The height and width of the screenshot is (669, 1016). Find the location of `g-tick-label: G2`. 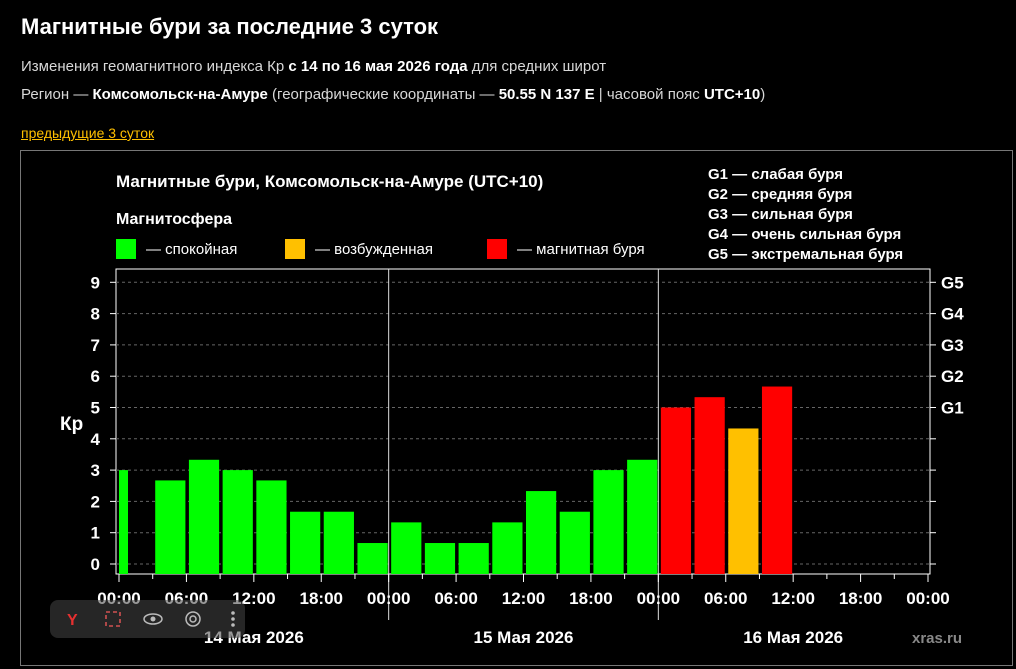

g-tick-label: G2 is located at coordinates (952, 376).